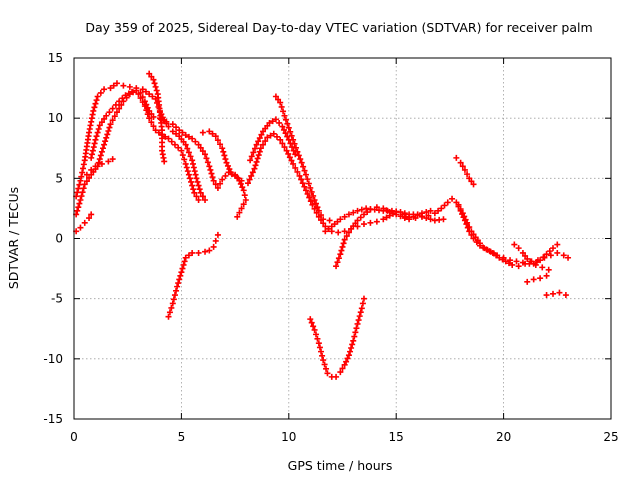  I want to click on x-tick-label: 15, so click(396, 437).